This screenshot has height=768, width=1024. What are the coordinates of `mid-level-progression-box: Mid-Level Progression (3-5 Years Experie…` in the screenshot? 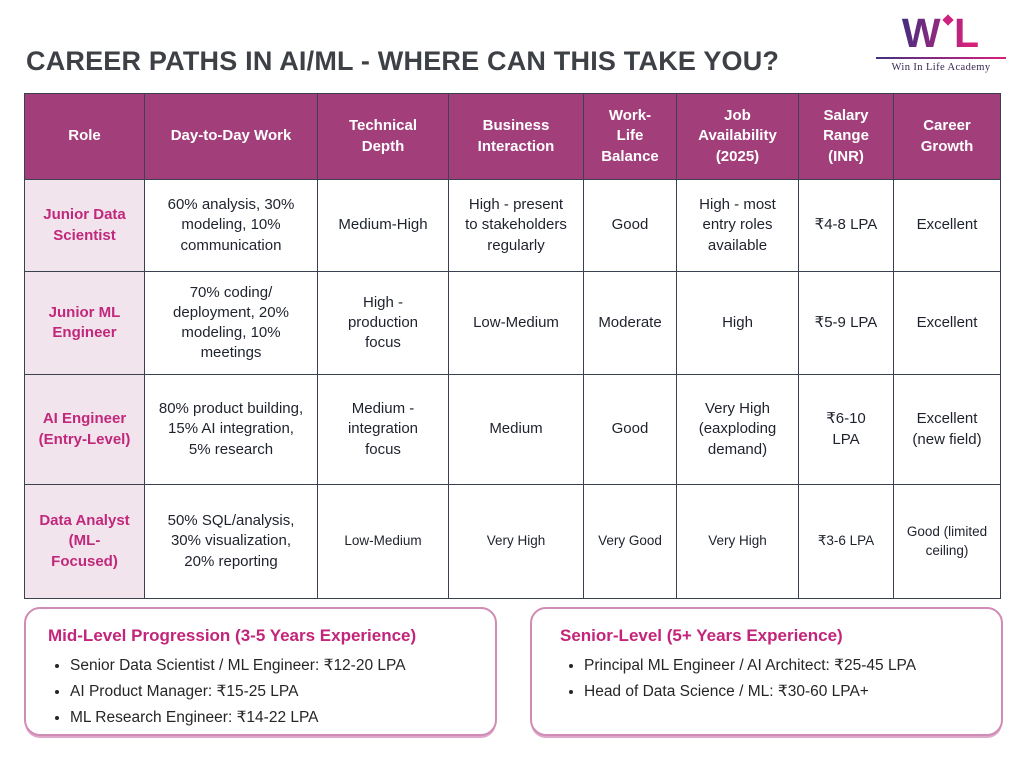 It's located at (260, 671).